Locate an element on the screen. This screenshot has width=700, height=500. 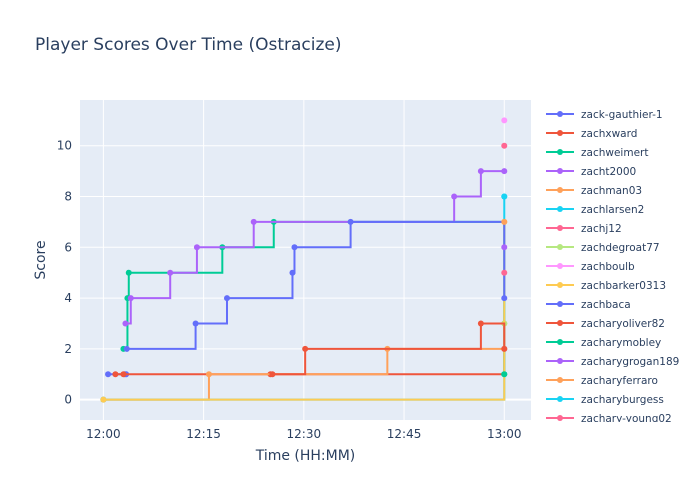
y-tick-label: 2 is located at coordinates (68, 349).